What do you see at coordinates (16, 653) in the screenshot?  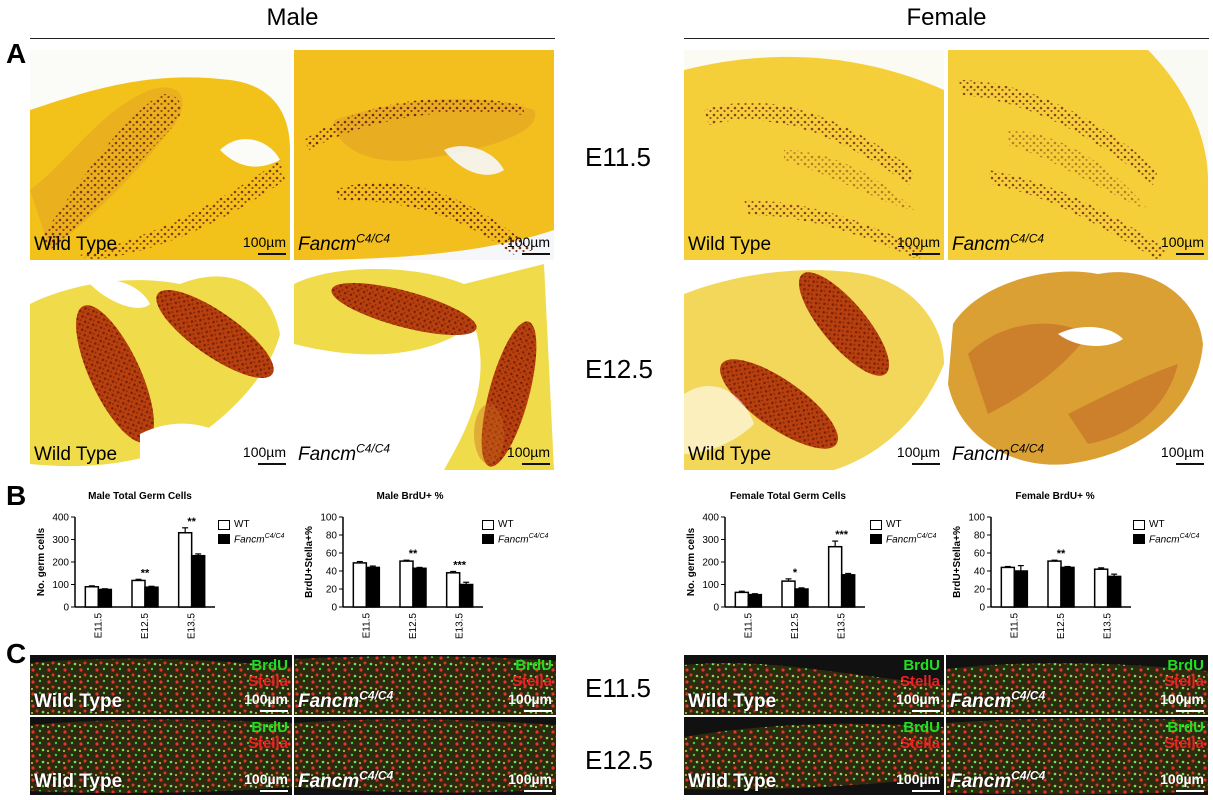 I see `panel-letter-c: C` at bounding box center [16, 653].